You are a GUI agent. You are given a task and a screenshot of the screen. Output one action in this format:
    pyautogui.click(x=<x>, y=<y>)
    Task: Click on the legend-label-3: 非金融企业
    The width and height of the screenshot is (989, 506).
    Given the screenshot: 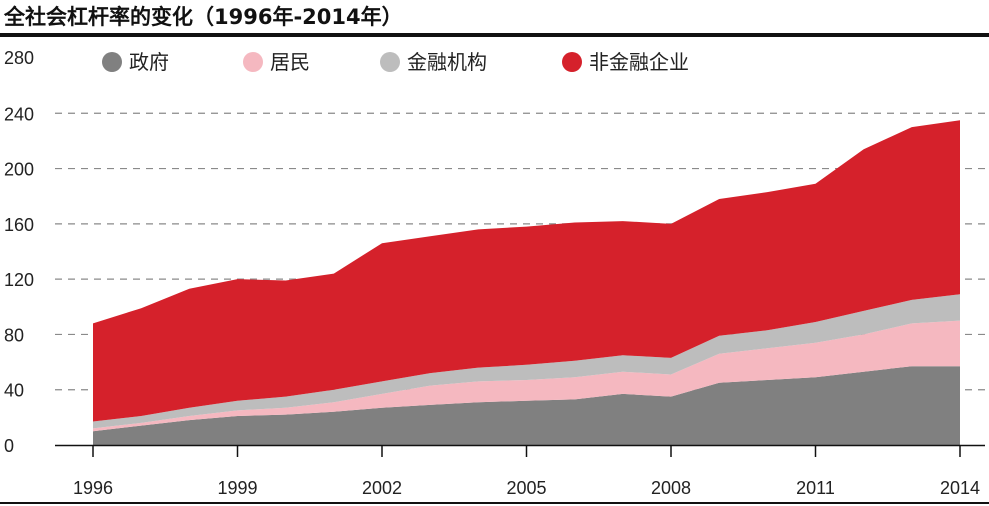 What is the action you would take?
    pyautogui.click(x=639, y=62)
    